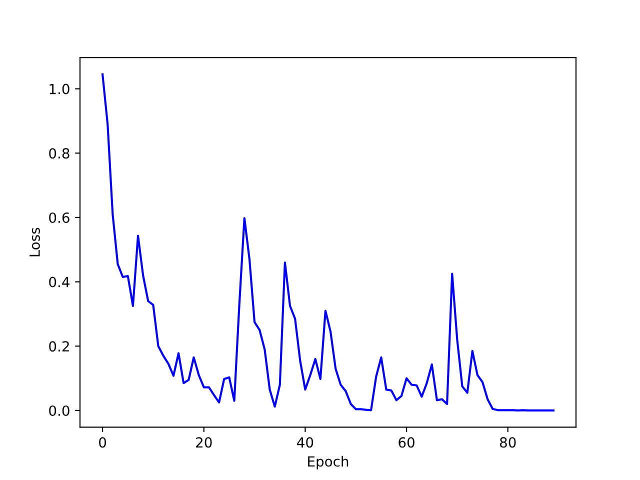 This screenshot has height=480, width=640. What do you see at coordinates (59, 153) in the screenshot?
I see `y-tick-label: 0.8` at bounding box center [59, 153].